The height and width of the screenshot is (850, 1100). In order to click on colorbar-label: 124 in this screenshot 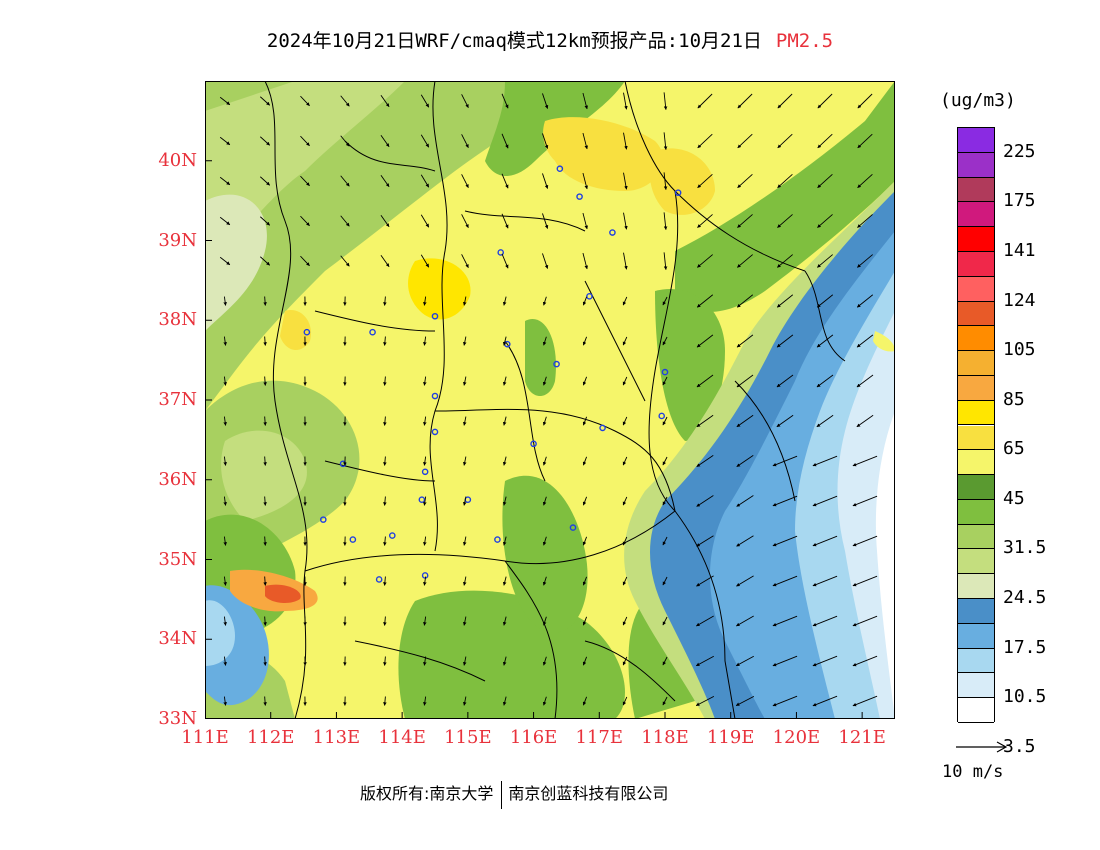, I will do `click(1019, 300)`.